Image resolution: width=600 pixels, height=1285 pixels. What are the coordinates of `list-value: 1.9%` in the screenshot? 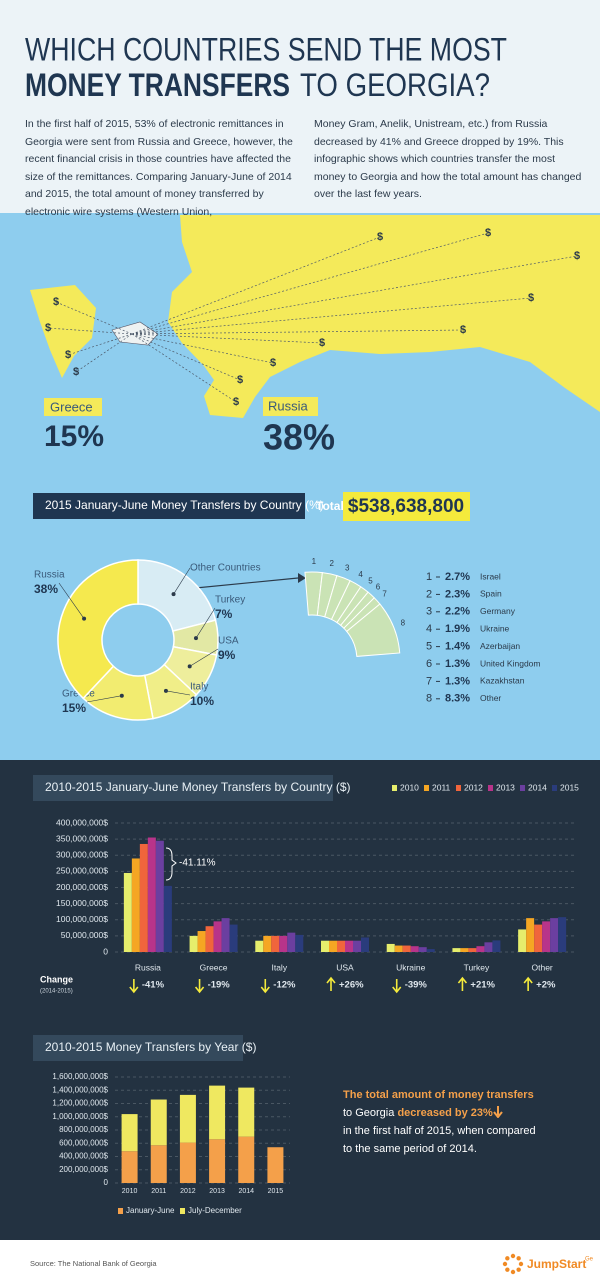 It's located at (457, 629).